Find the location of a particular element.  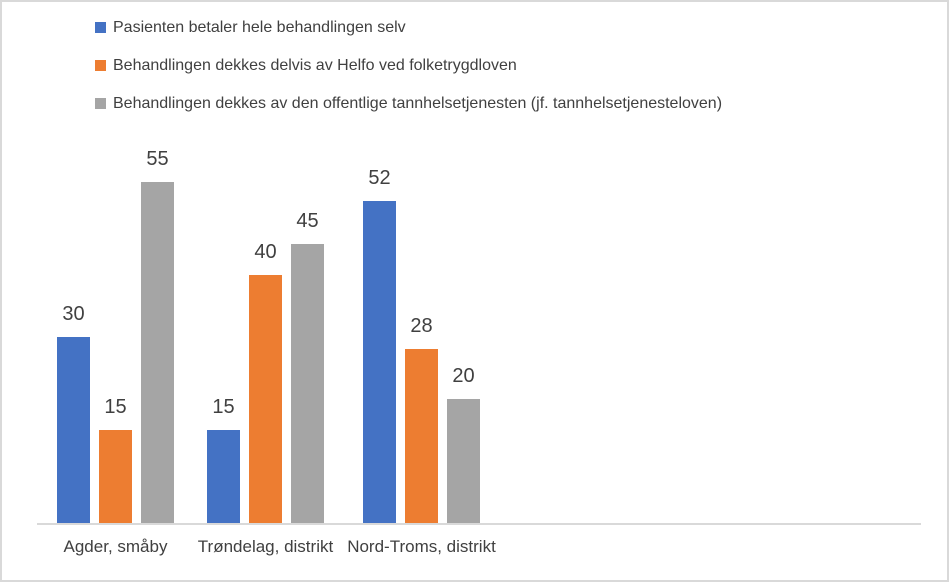

data-label: 20 is located at coordinates (463, 376).